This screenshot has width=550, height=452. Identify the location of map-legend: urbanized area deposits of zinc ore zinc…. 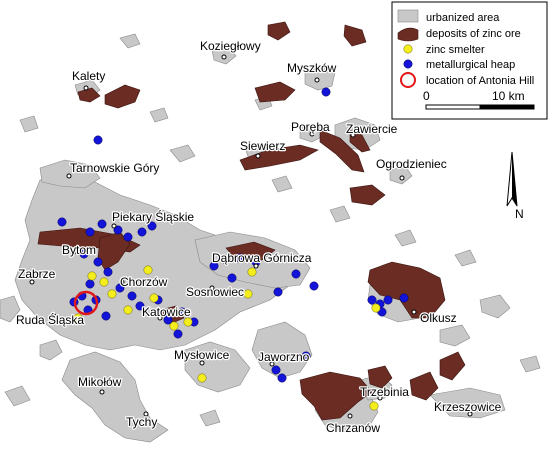
(469, 60).